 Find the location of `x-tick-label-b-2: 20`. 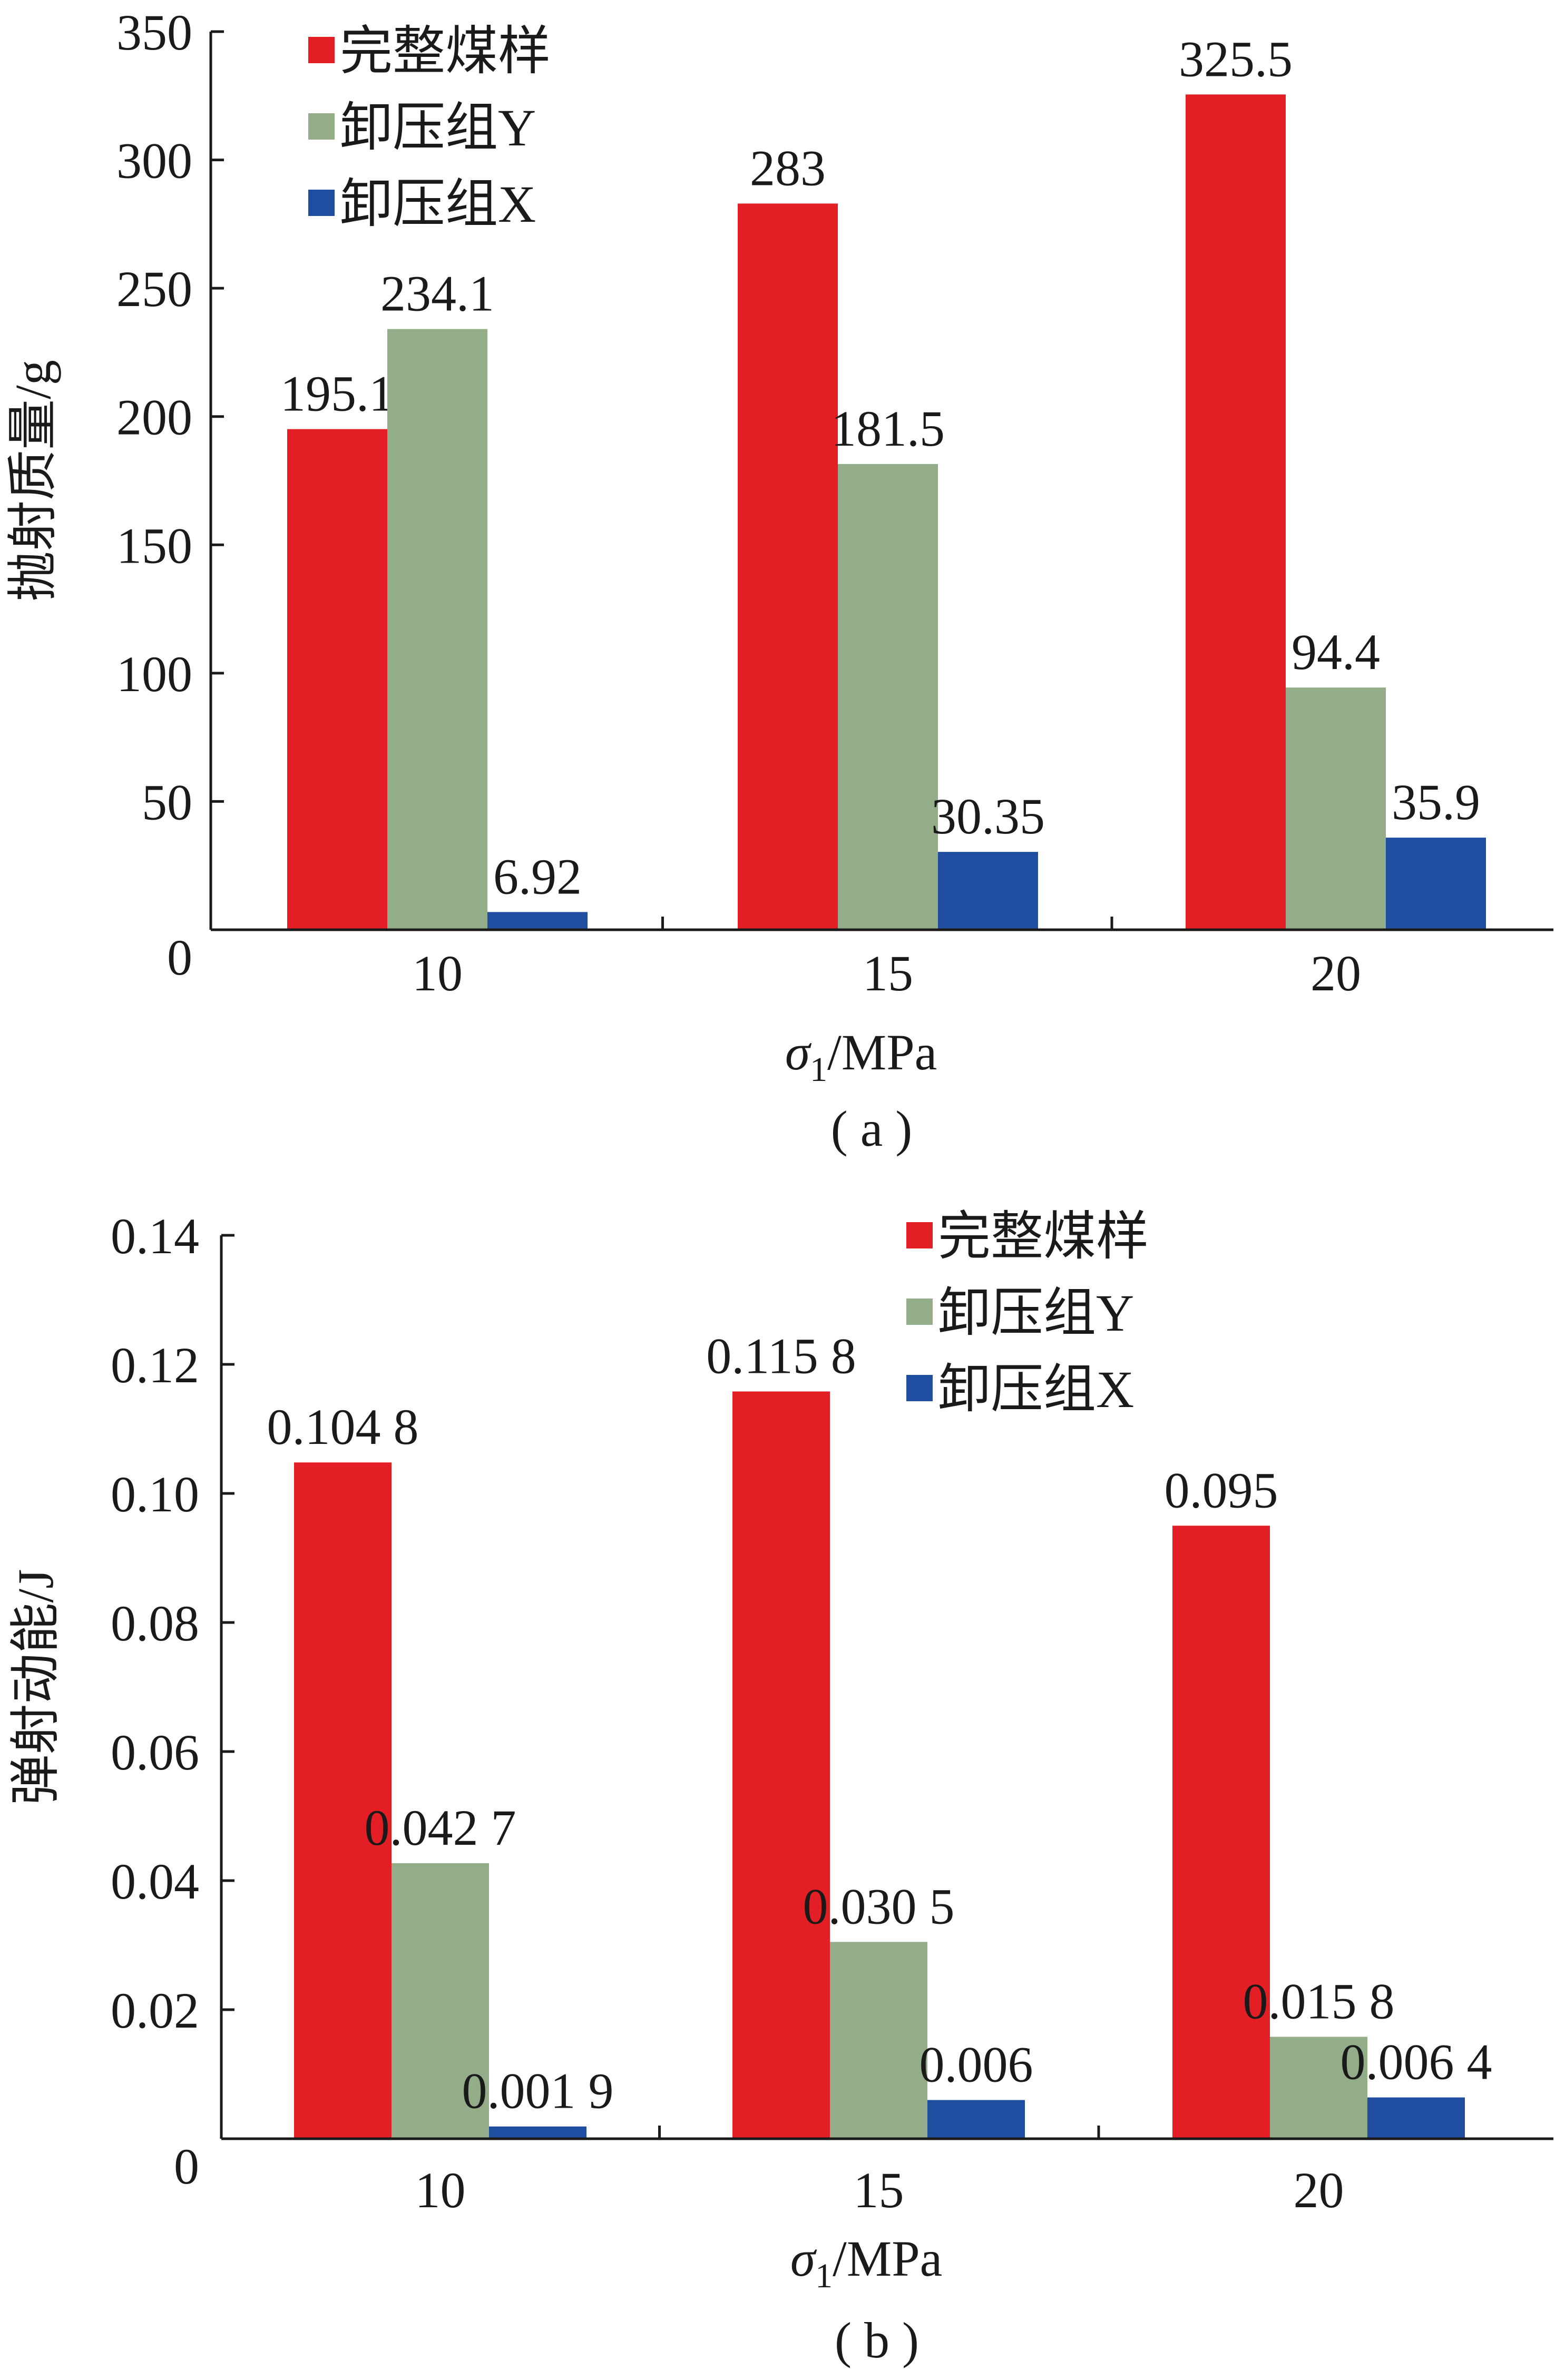

x-tick-label-b-2: 20 is located at coordinates (1319, 2190).